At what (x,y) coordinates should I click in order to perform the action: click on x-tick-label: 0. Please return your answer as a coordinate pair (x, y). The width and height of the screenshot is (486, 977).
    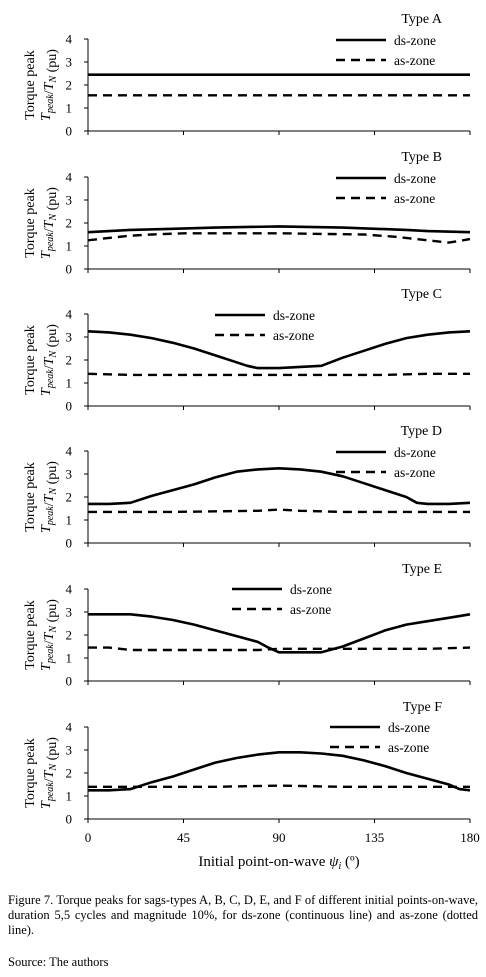
    Looking at the image, I should click on (88, 837).